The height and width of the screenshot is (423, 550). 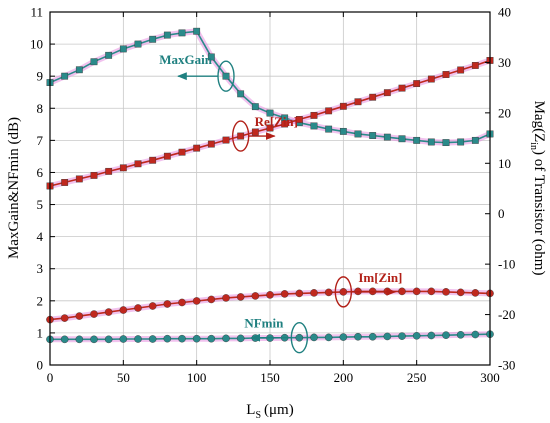 I want to click on annotation-nfmin: NFmin, so click(x=276, y=335).